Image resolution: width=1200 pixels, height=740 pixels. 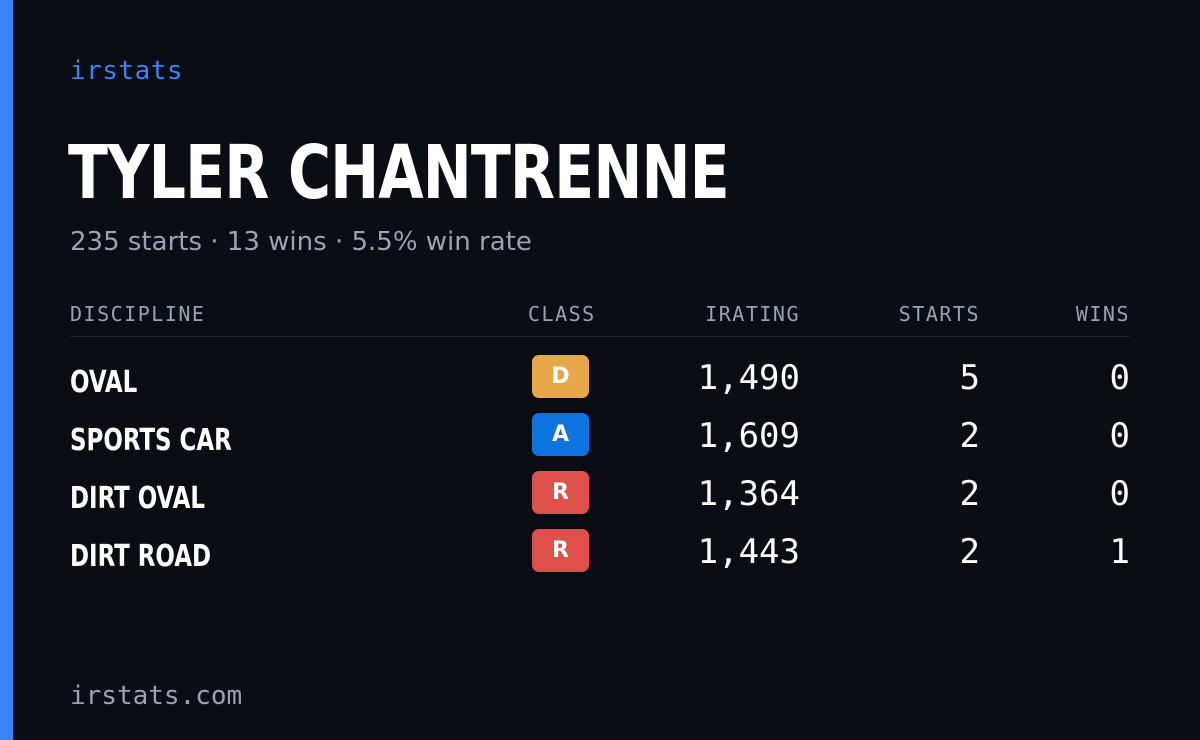 What do you see at coordinates (560, 434) in the screenshot?
I see `class-badge: A` at bounding box center [560, 434].